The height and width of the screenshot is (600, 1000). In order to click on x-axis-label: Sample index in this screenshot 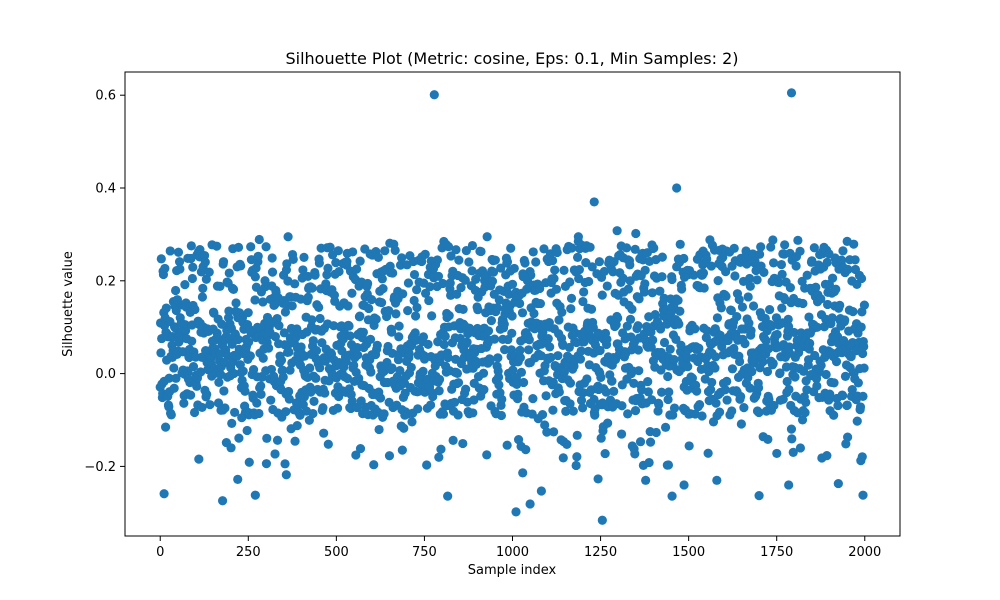, I will do `click(512, 570)`.